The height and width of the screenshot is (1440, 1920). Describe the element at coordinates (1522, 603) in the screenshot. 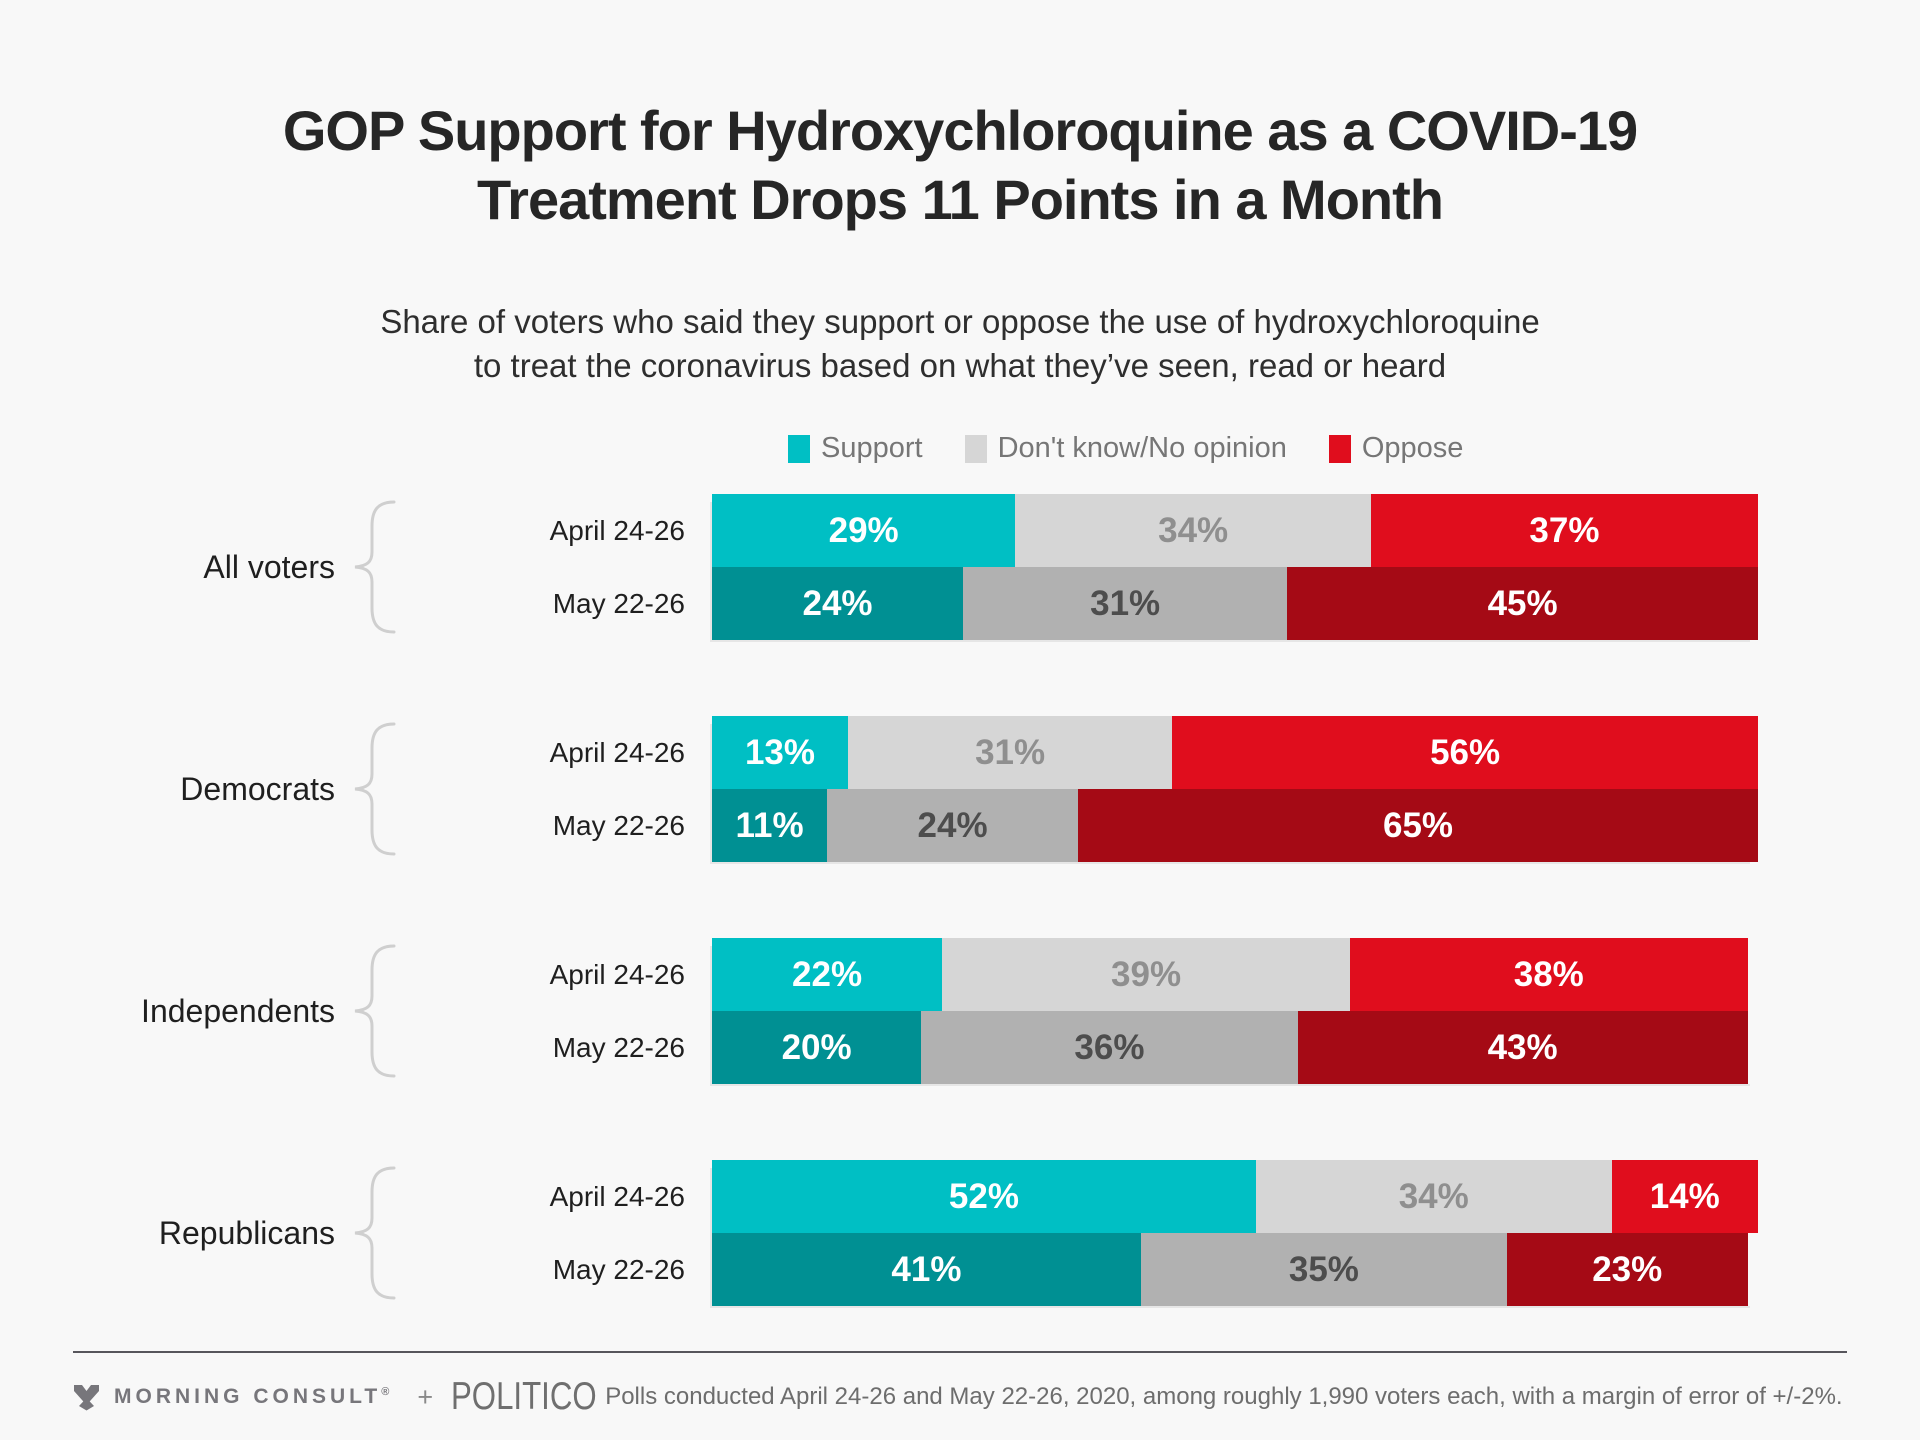

I see `bar-segment-oppose: 45%` at that location.